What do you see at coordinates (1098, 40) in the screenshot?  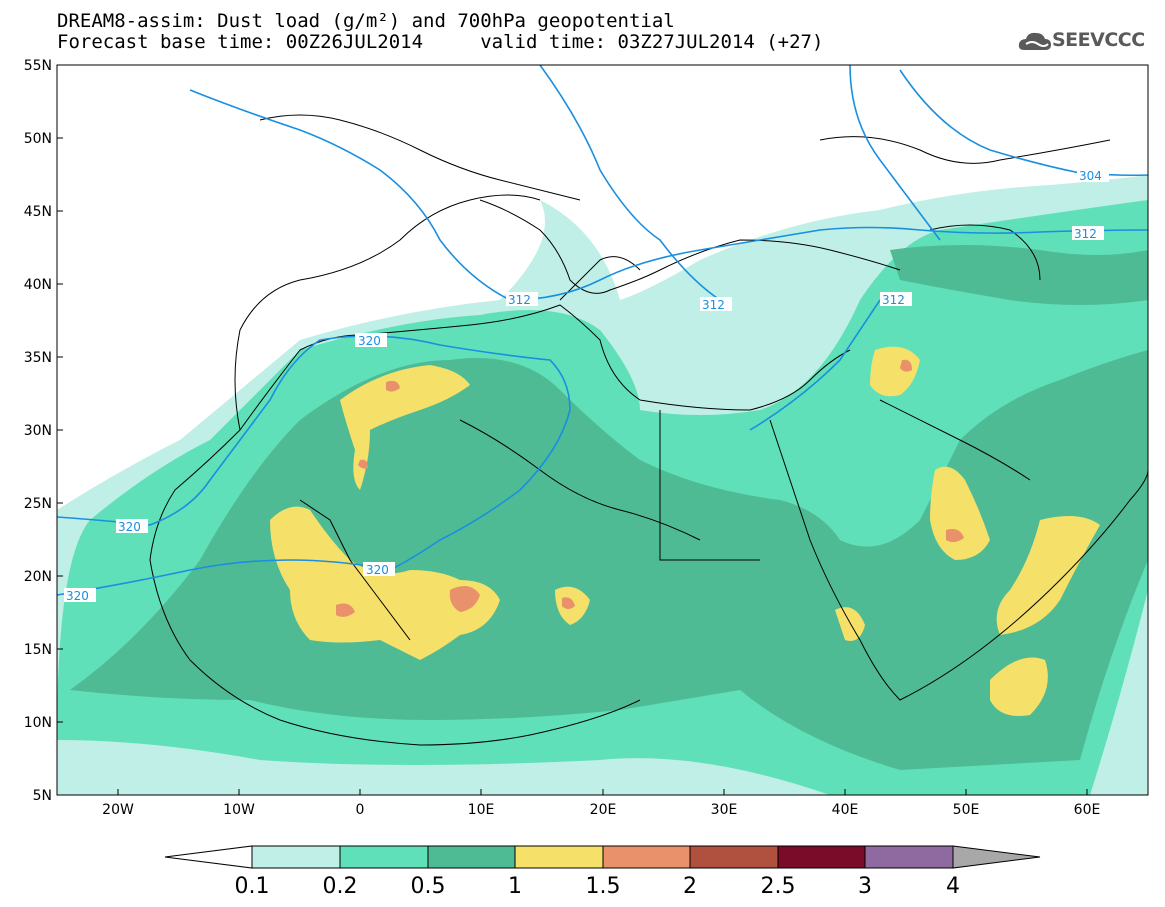 I see `logo-text: SEEVCCC` at bounding box center [1098, 40].